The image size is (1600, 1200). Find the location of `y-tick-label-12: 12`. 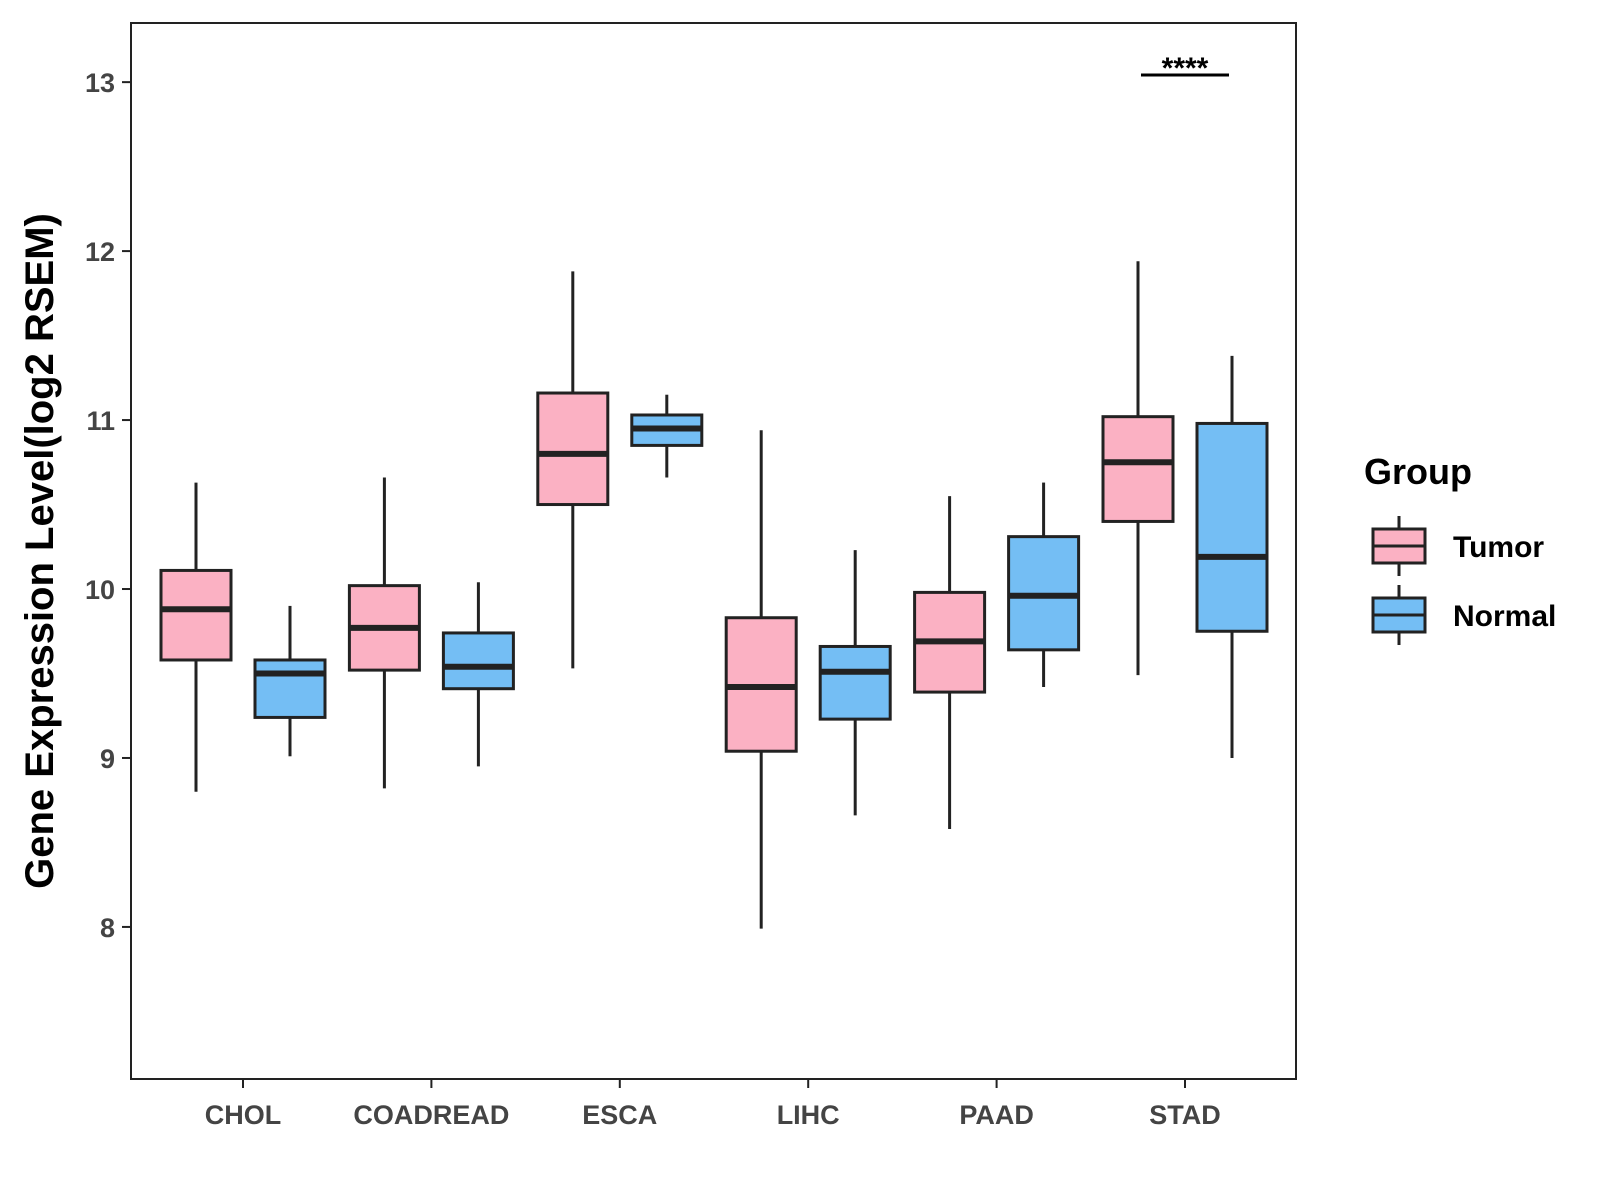

y-tick-label-12: 12 is located at coordinates (100, 252).